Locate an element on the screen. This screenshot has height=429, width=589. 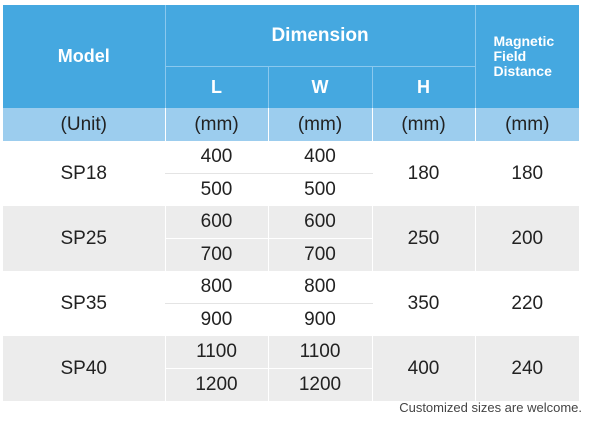
l-cell: 1200 is located at coordinates (216, 384).